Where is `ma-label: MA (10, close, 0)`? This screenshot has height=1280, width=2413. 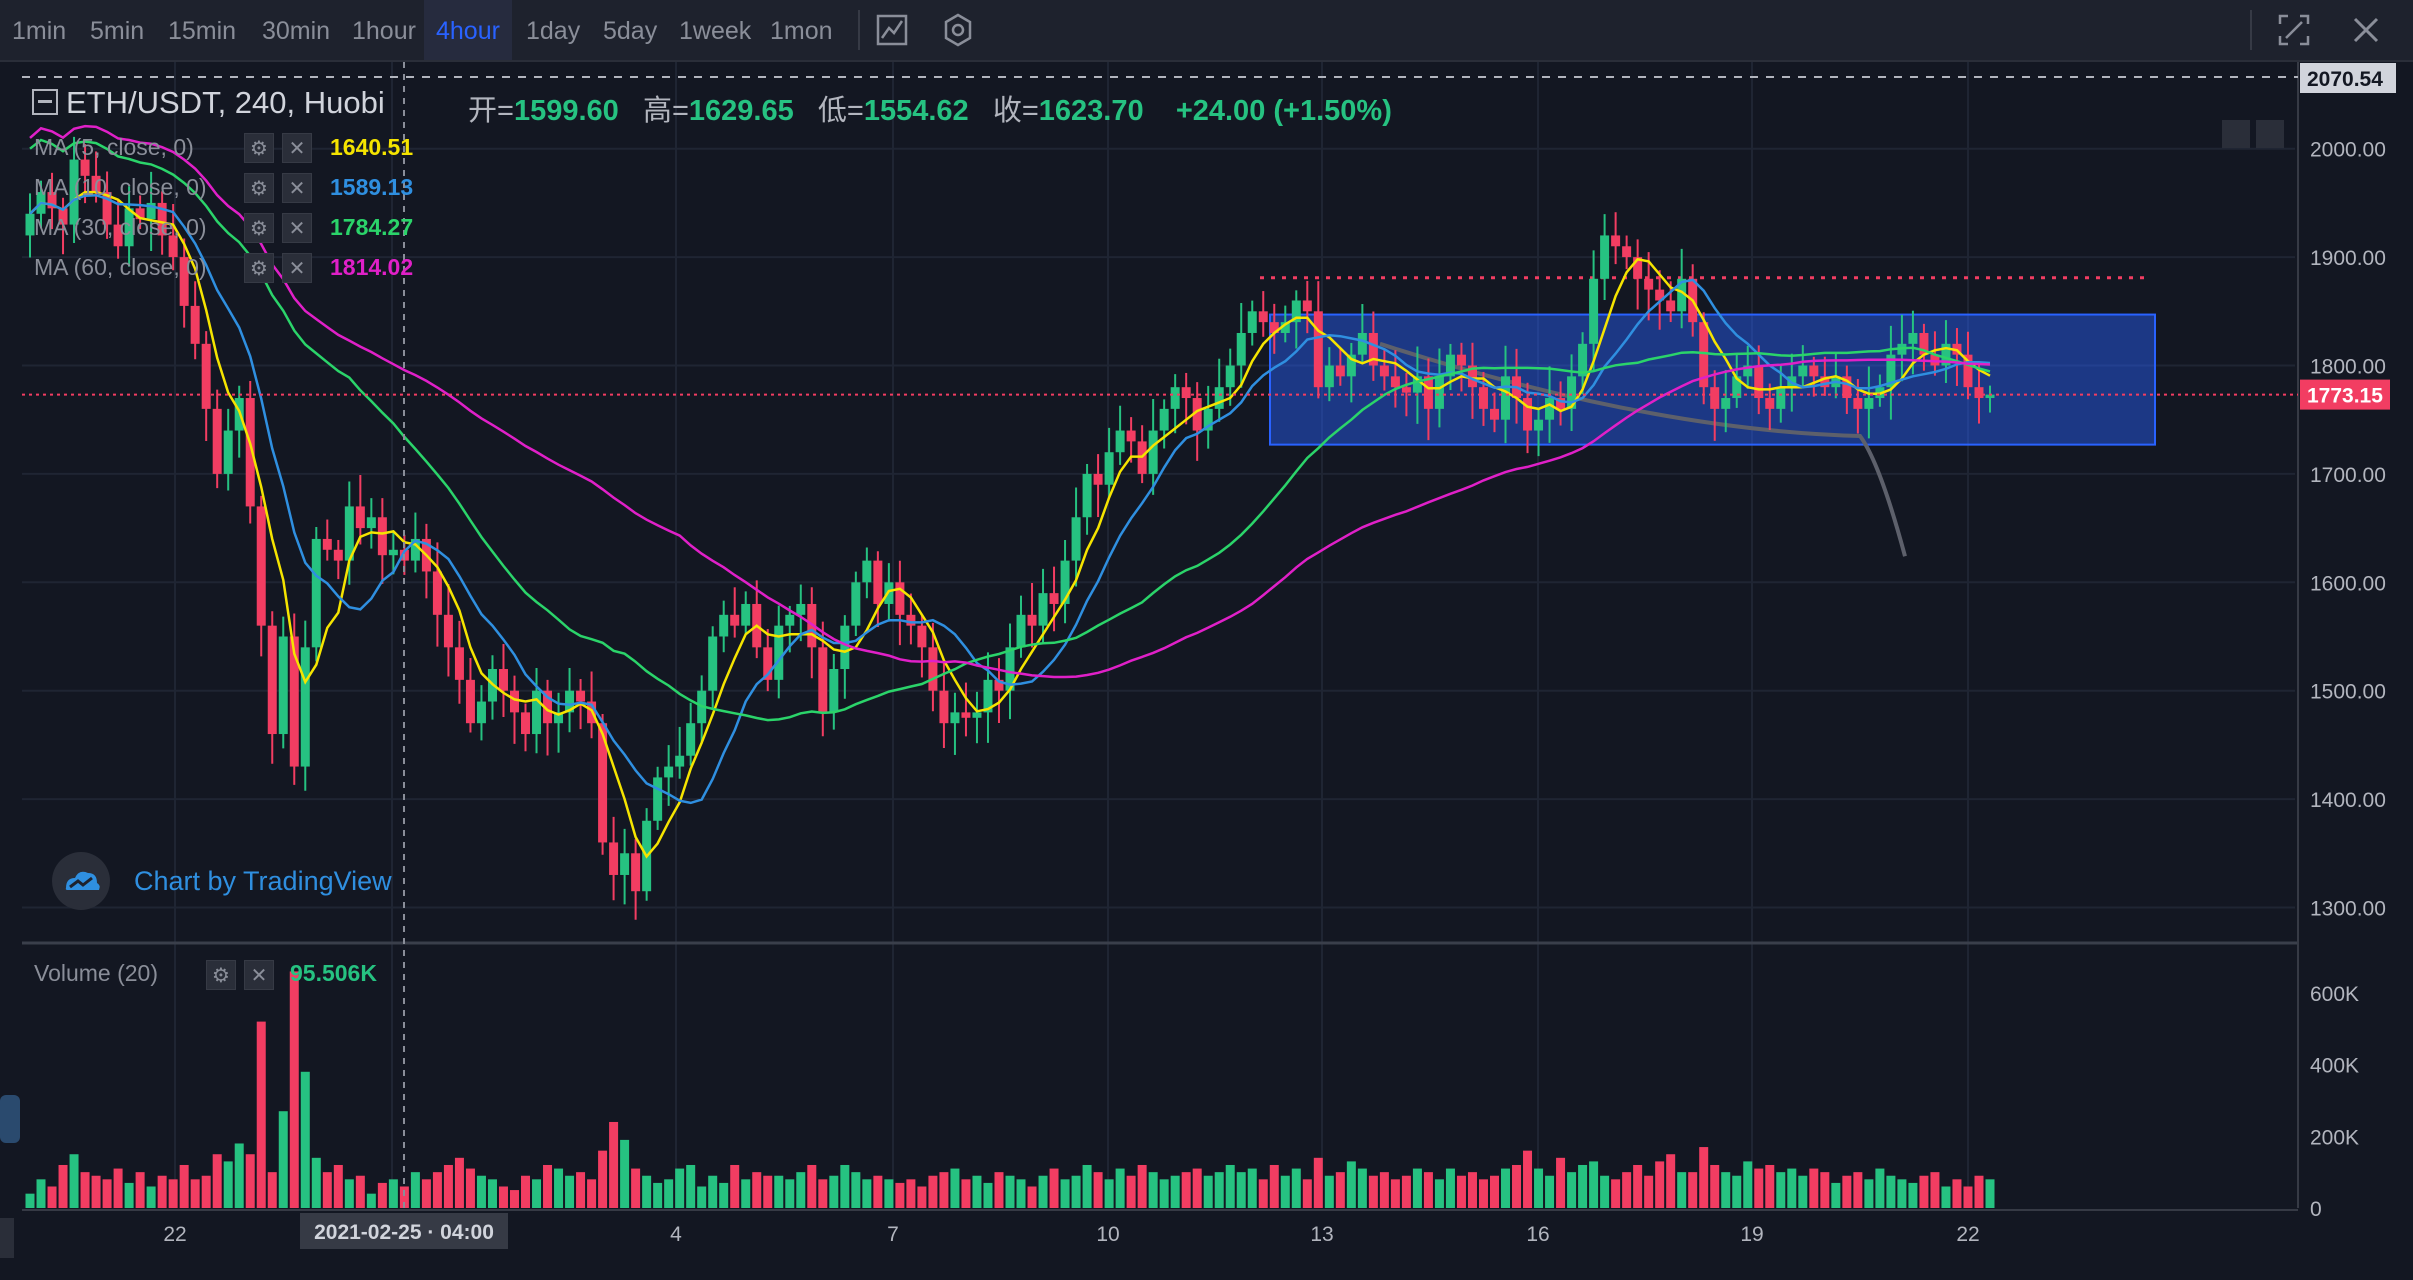
ma-label: MA (10, close, 0) is located at coordinates (120, 187).